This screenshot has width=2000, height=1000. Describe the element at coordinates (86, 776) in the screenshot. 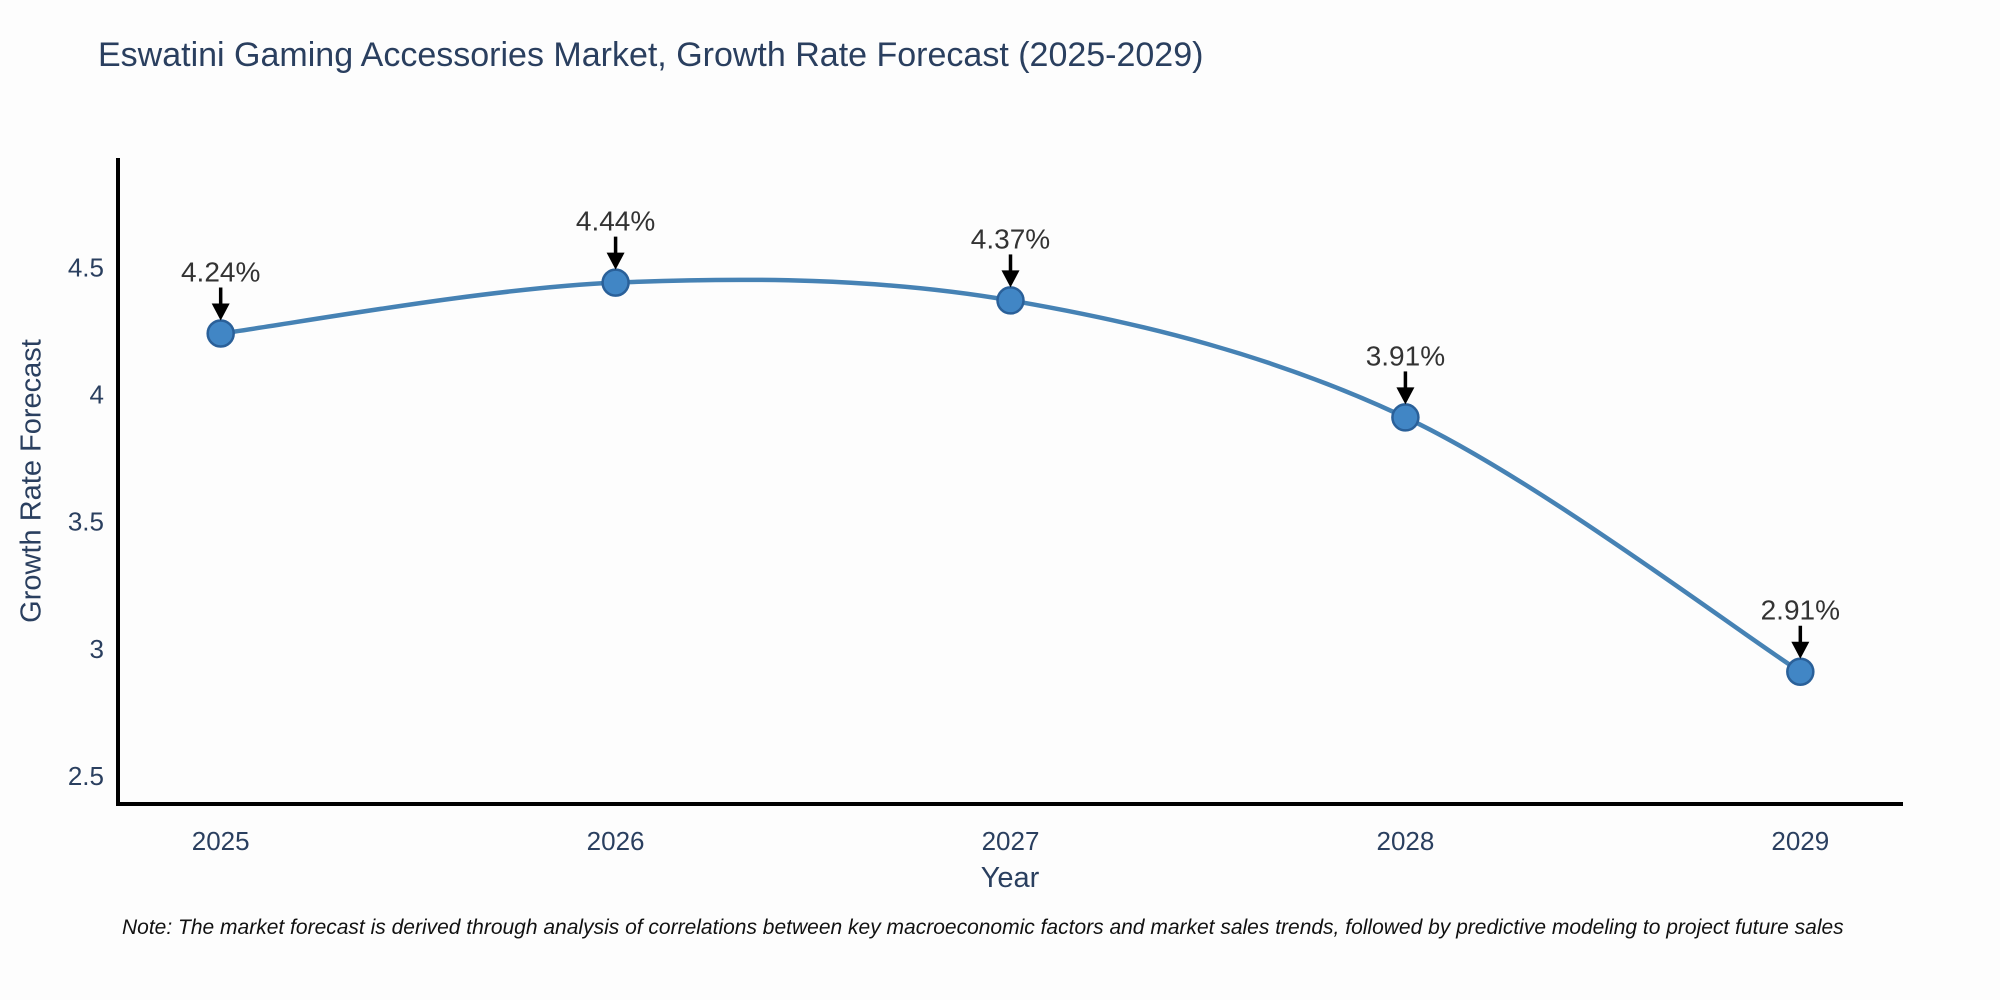

I see `y-tick-label: 2.5` at that location.